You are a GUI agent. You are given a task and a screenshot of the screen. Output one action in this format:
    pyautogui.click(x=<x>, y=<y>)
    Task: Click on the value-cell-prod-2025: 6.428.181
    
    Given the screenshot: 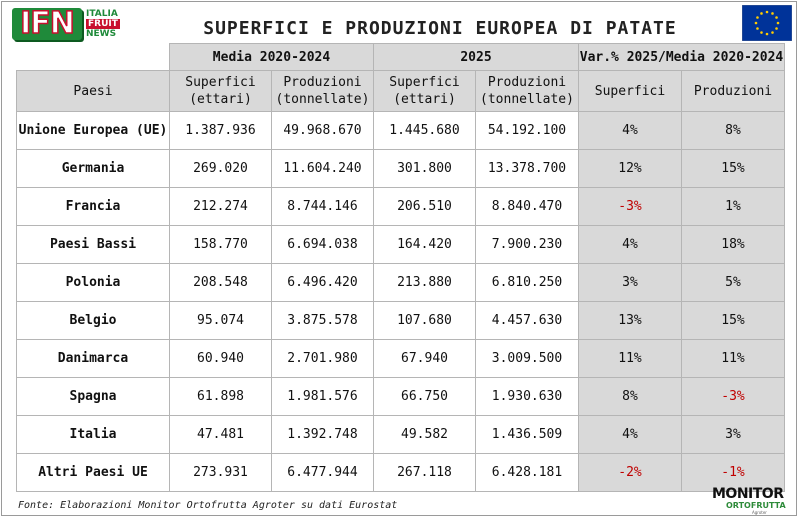 What is the action you would take?
    pyautogui.click(x=527, y=472)
    